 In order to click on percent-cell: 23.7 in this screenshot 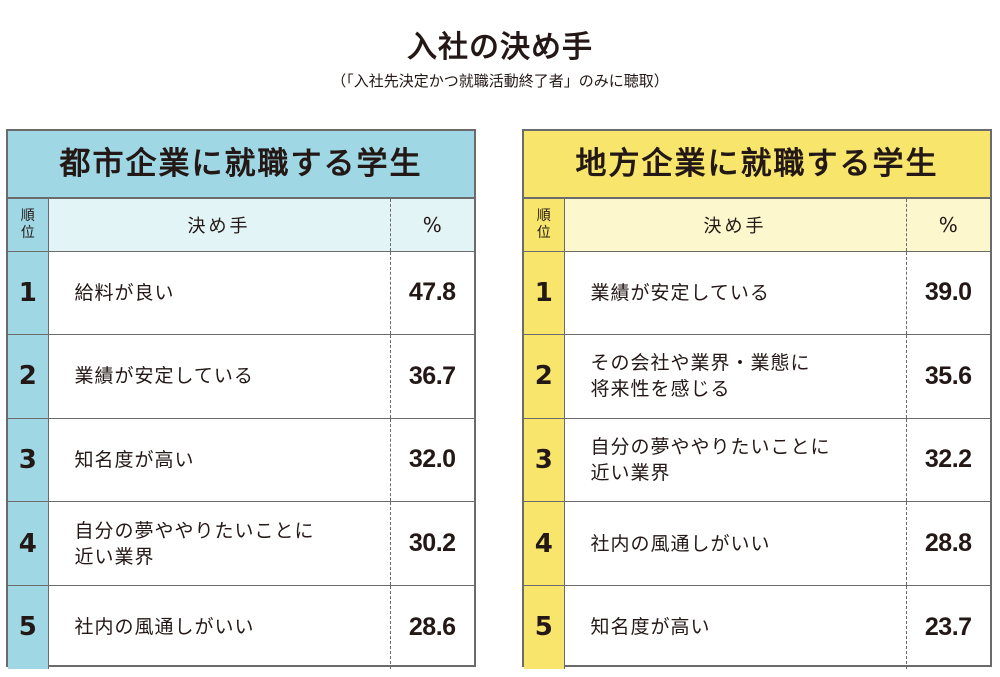, I will do `click(948, 626)`.